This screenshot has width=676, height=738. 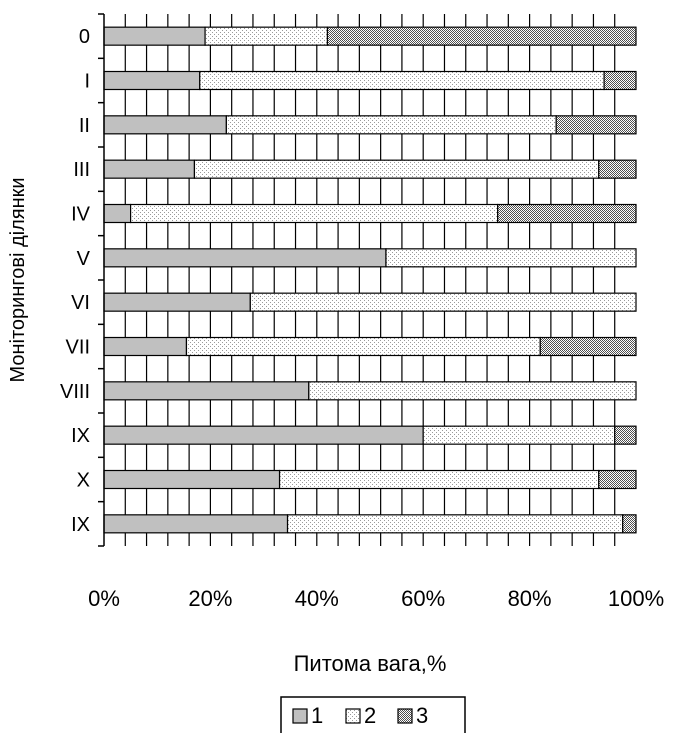 I want to click on x-tick-label: 60%, so click(x=423, y=598).